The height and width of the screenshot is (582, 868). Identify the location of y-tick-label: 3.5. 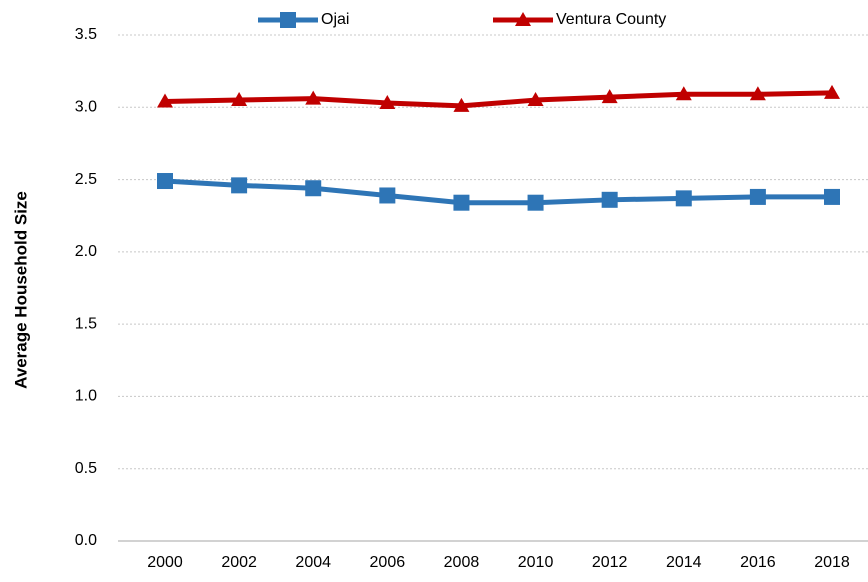
(86, 34).